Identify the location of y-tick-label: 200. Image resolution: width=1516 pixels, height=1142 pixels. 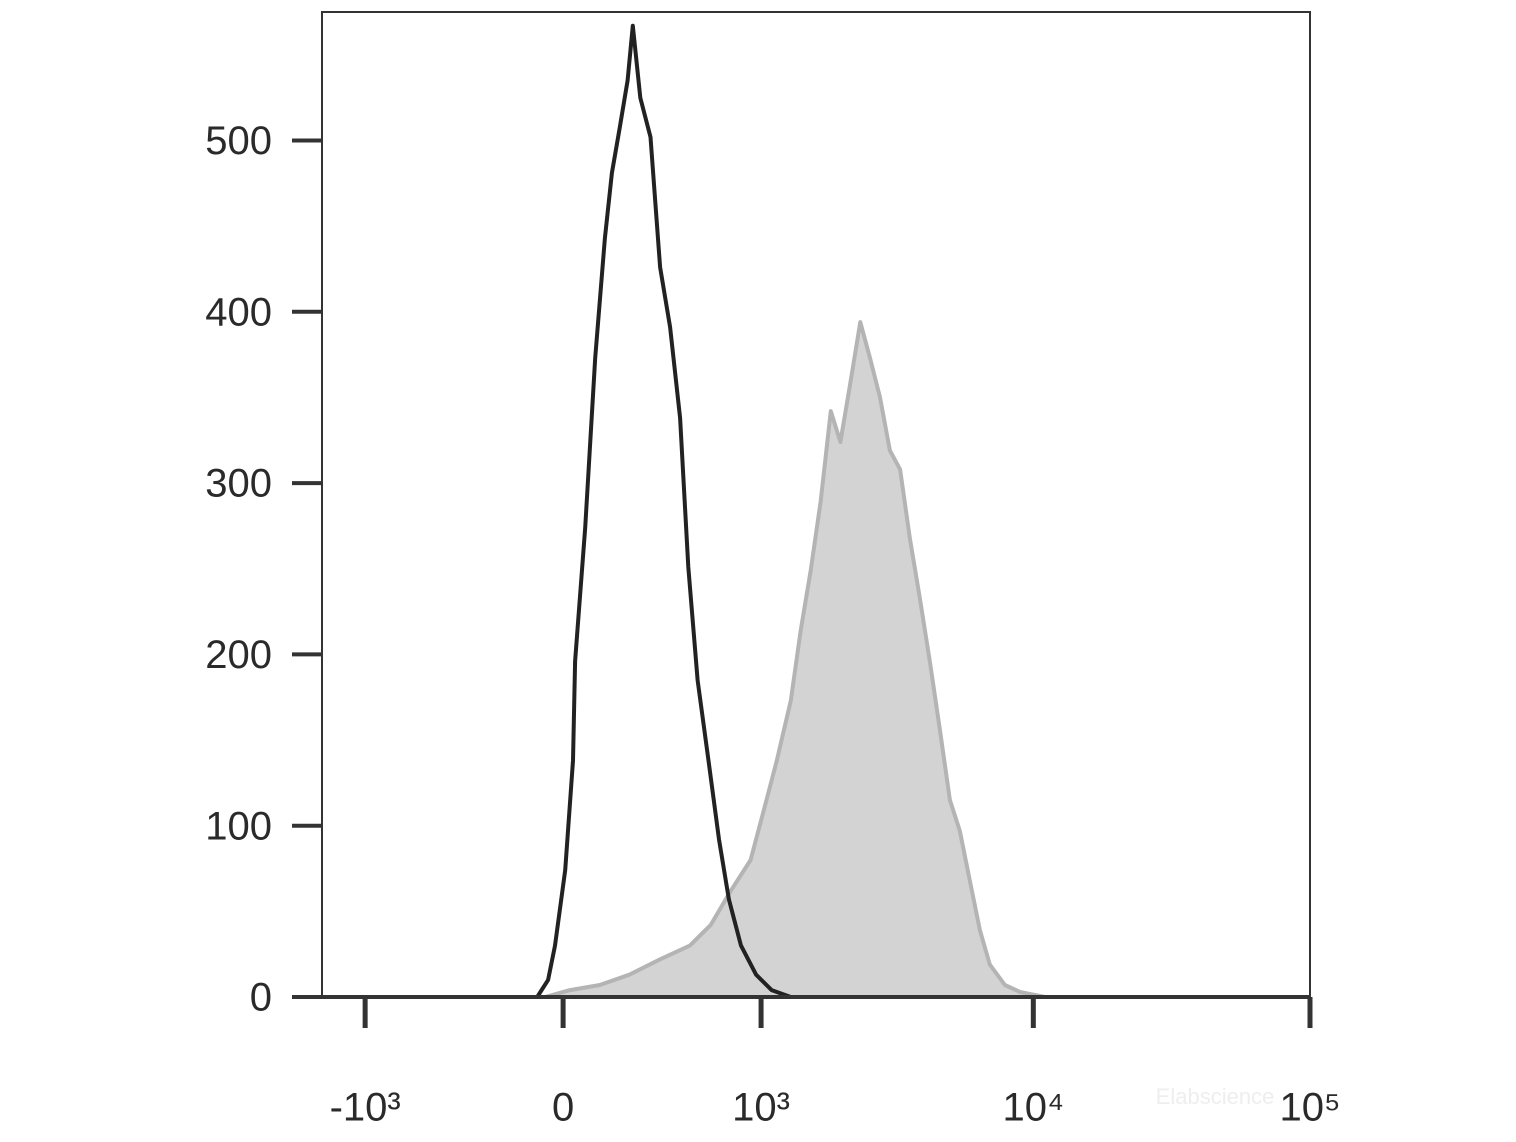
(238, 655).